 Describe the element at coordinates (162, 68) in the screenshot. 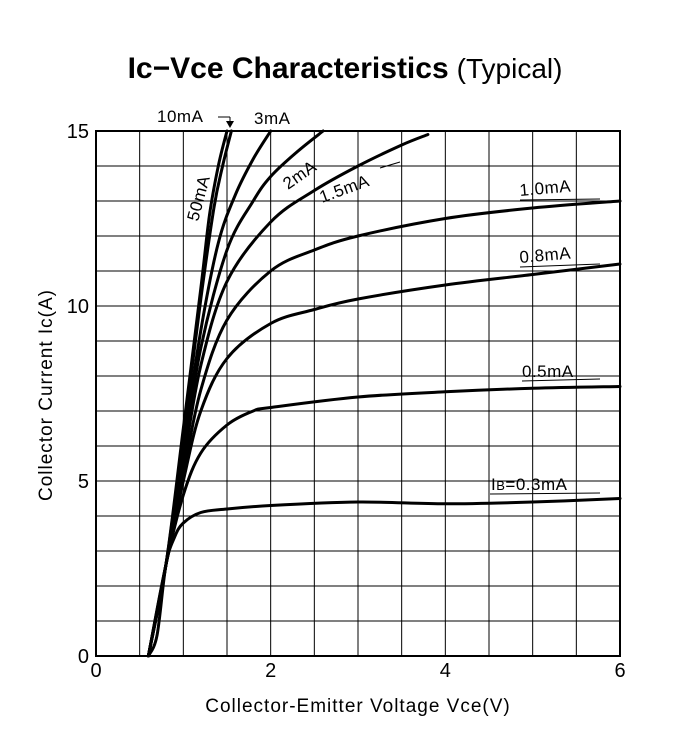

I see `title-dash: −` at that location.